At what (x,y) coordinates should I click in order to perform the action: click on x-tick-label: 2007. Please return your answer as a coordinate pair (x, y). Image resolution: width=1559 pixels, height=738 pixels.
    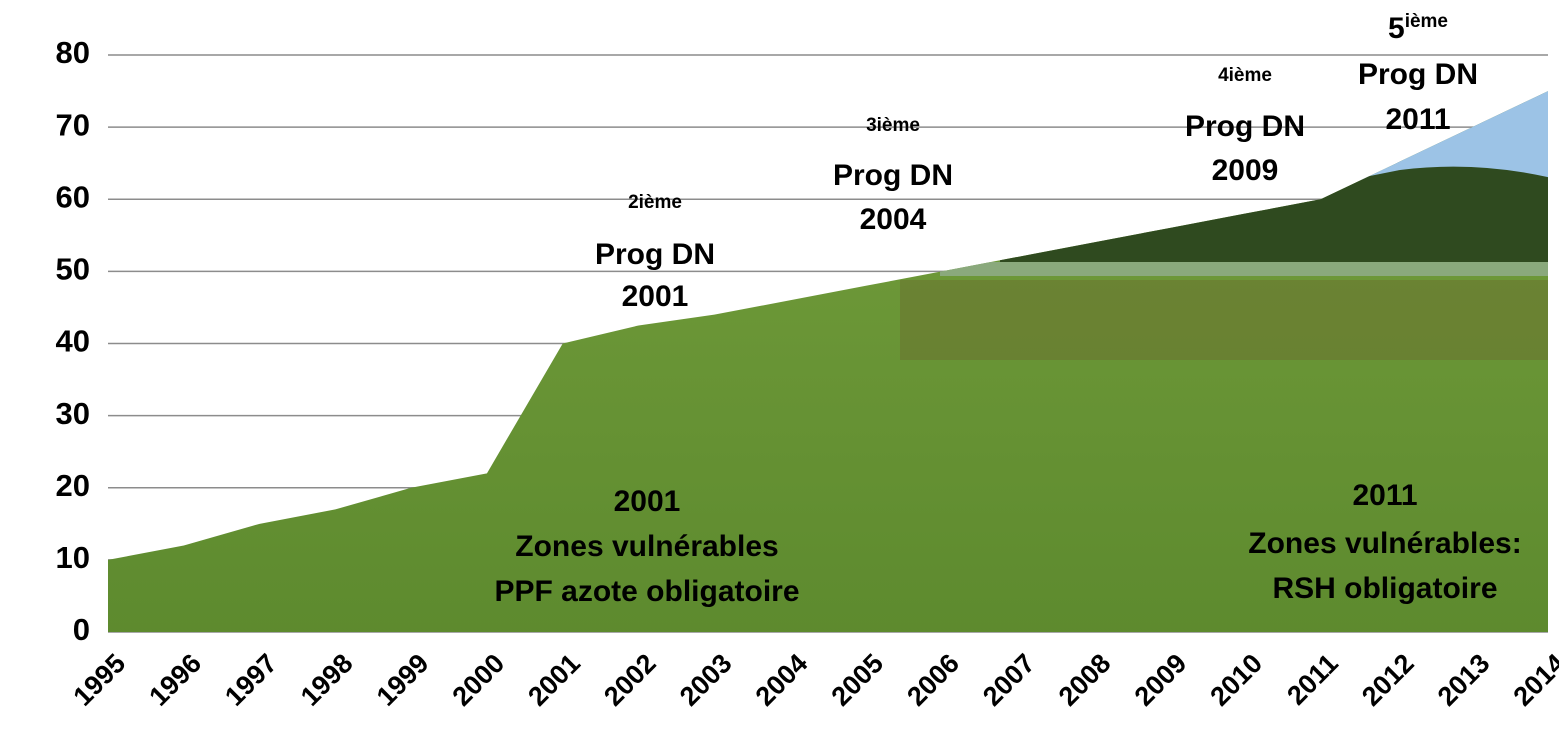
    Looking at the image, I should click on (1009, 680).